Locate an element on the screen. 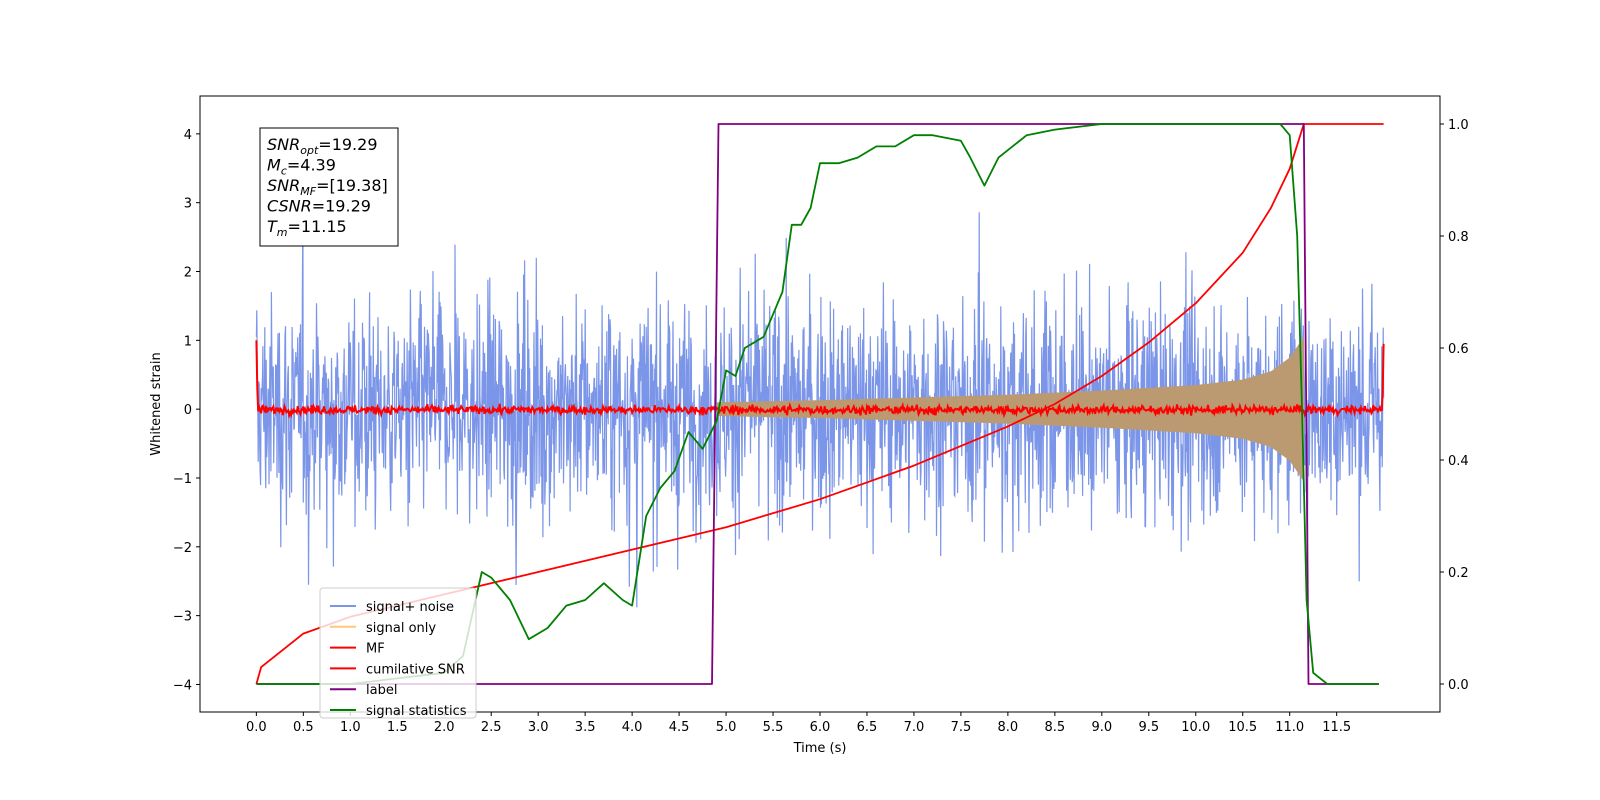  y-tick-label: −2 is located at coordinates (182, 548).